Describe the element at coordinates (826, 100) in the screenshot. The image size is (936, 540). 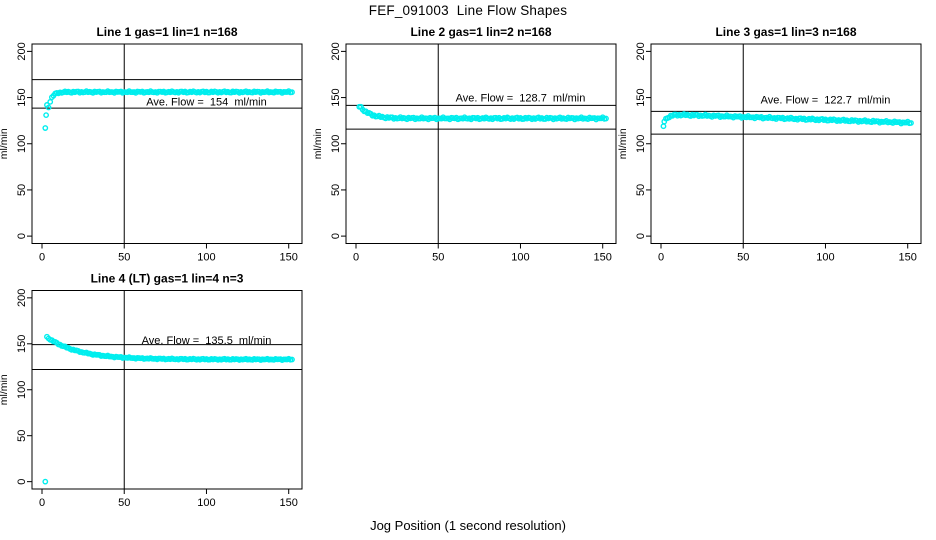
I see `ave-flow-label: Ave. Flow = 122.7 ml/min` at that location.